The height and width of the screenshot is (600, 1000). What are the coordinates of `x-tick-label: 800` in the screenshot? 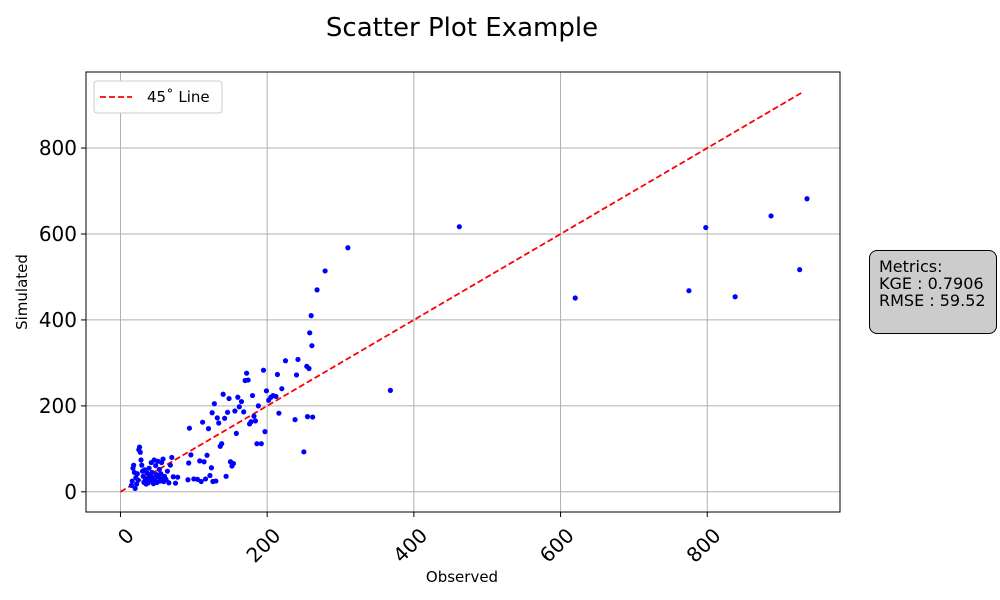 It's located at (704, 545).